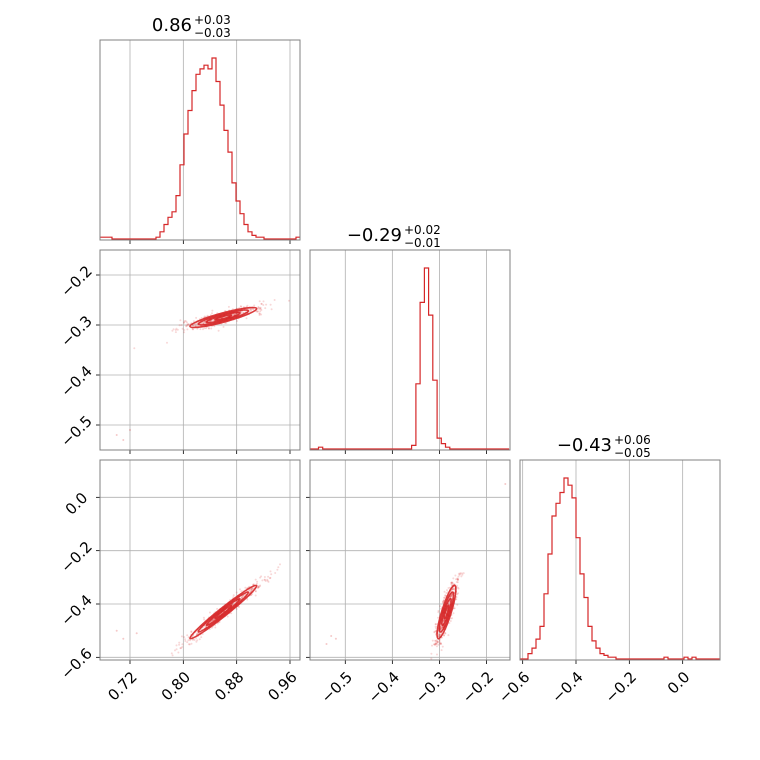  I want to click on panel-x0-vs-x2: 0.72 0.80 0.88 0.96 0.0 −0.2 −0.4 −0.6, so click(179, 581).